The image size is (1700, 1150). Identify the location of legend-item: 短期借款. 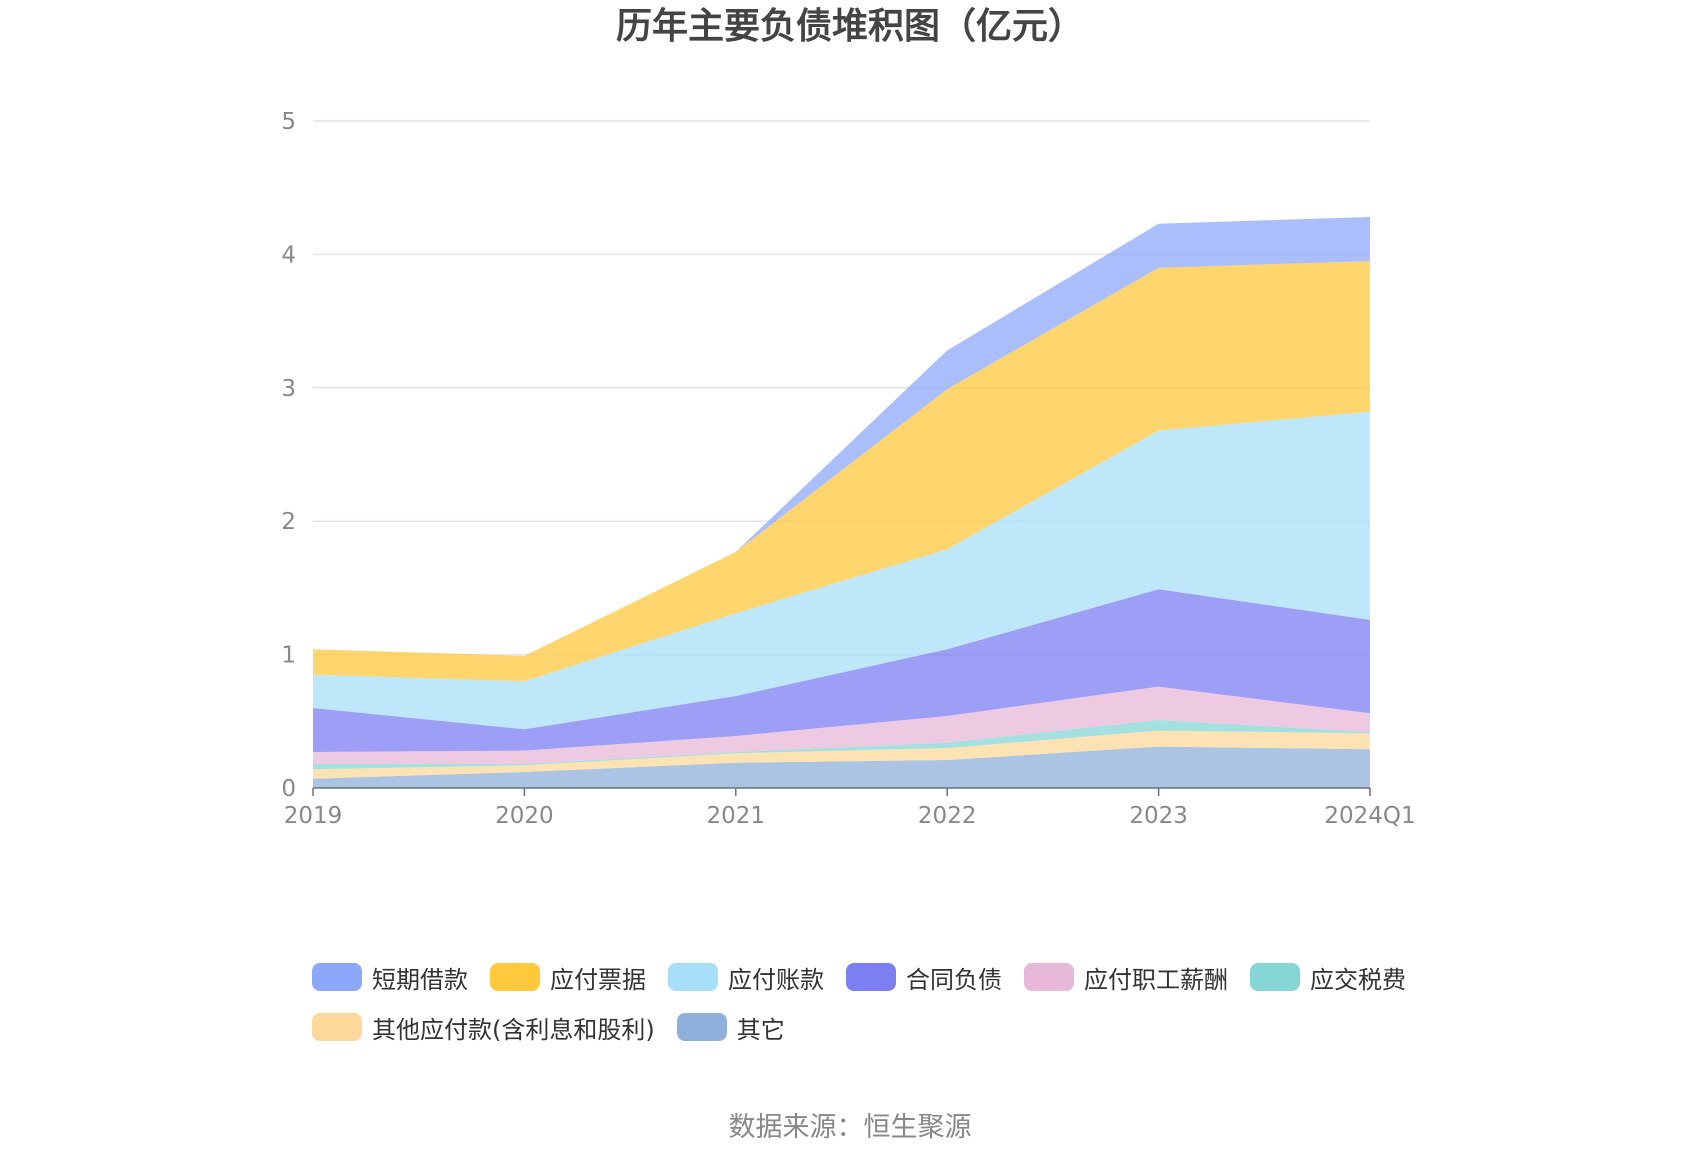
(390, 977).